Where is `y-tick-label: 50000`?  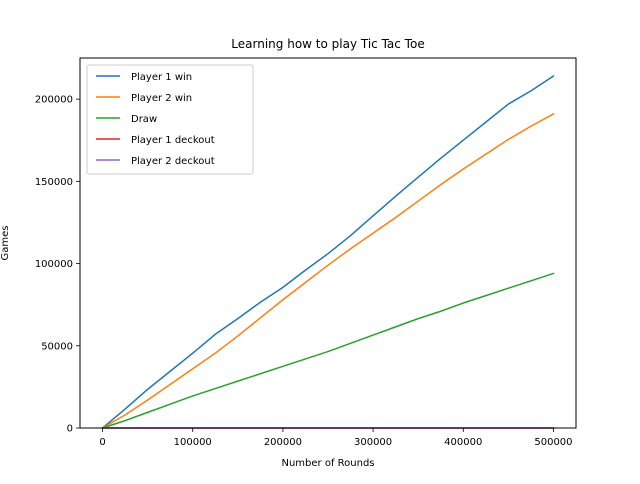
y-tick-label: 50000 is located at coordinates (57, 346).